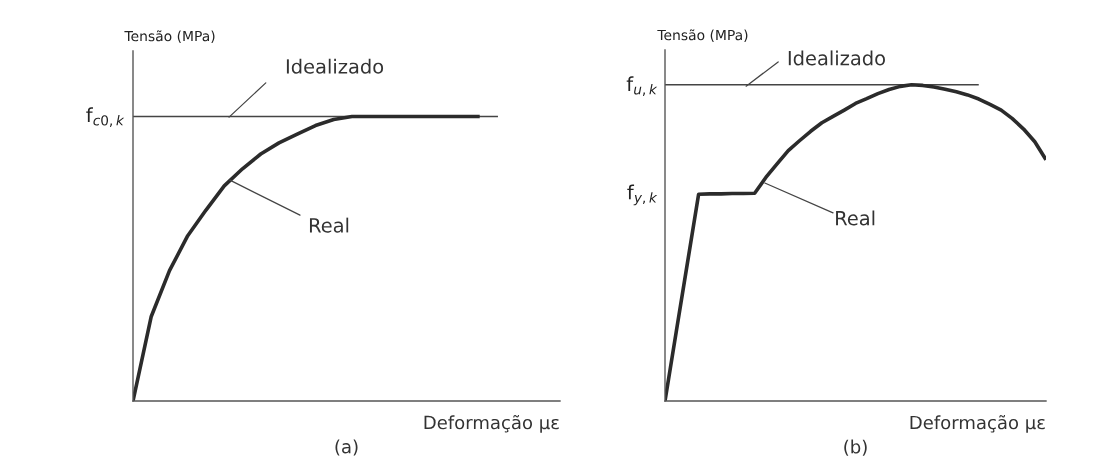 The width and height of the screenshot is (1120, 471). What do you see at coordinates (105, 117) in the screenshot?
I see `annotation: f$_{c0,k}$` at bounding box center [105, 117].